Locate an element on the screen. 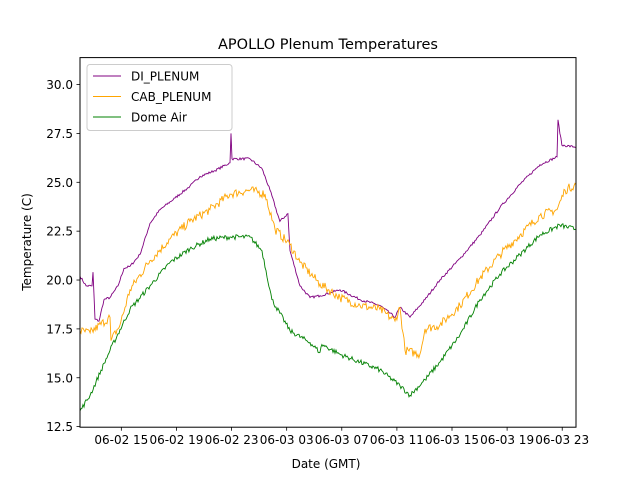 This screenshot has height=480, width=640. x-tick-label: 06-02 19 is located at coordinates (176, 440).